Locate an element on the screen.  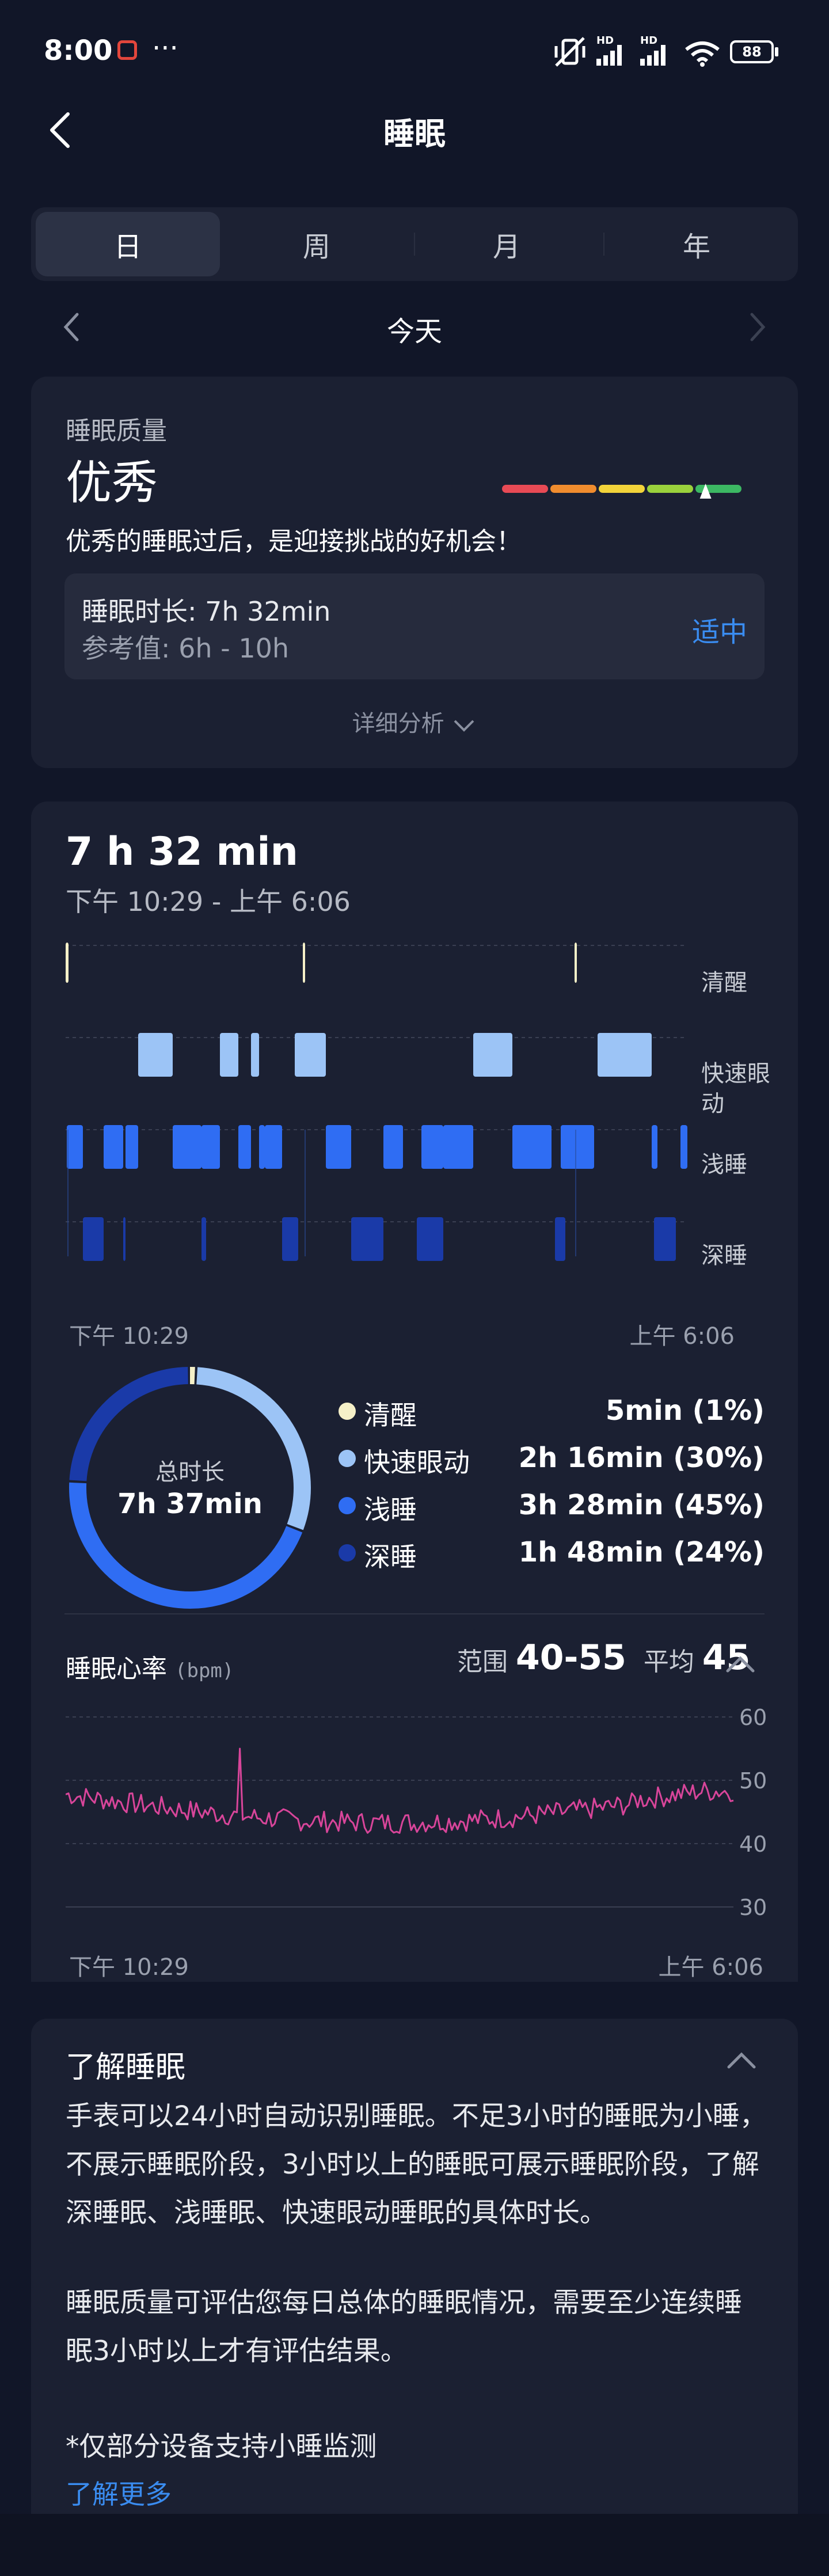
back-button is located at coordinates (60, 130).